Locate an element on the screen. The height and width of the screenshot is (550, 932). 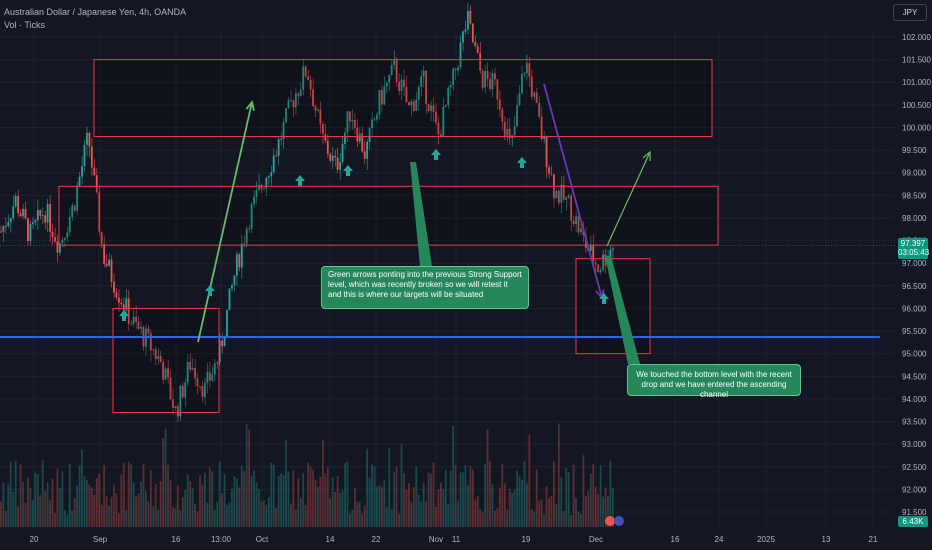
event-icon is located at coordinates (610, 521).